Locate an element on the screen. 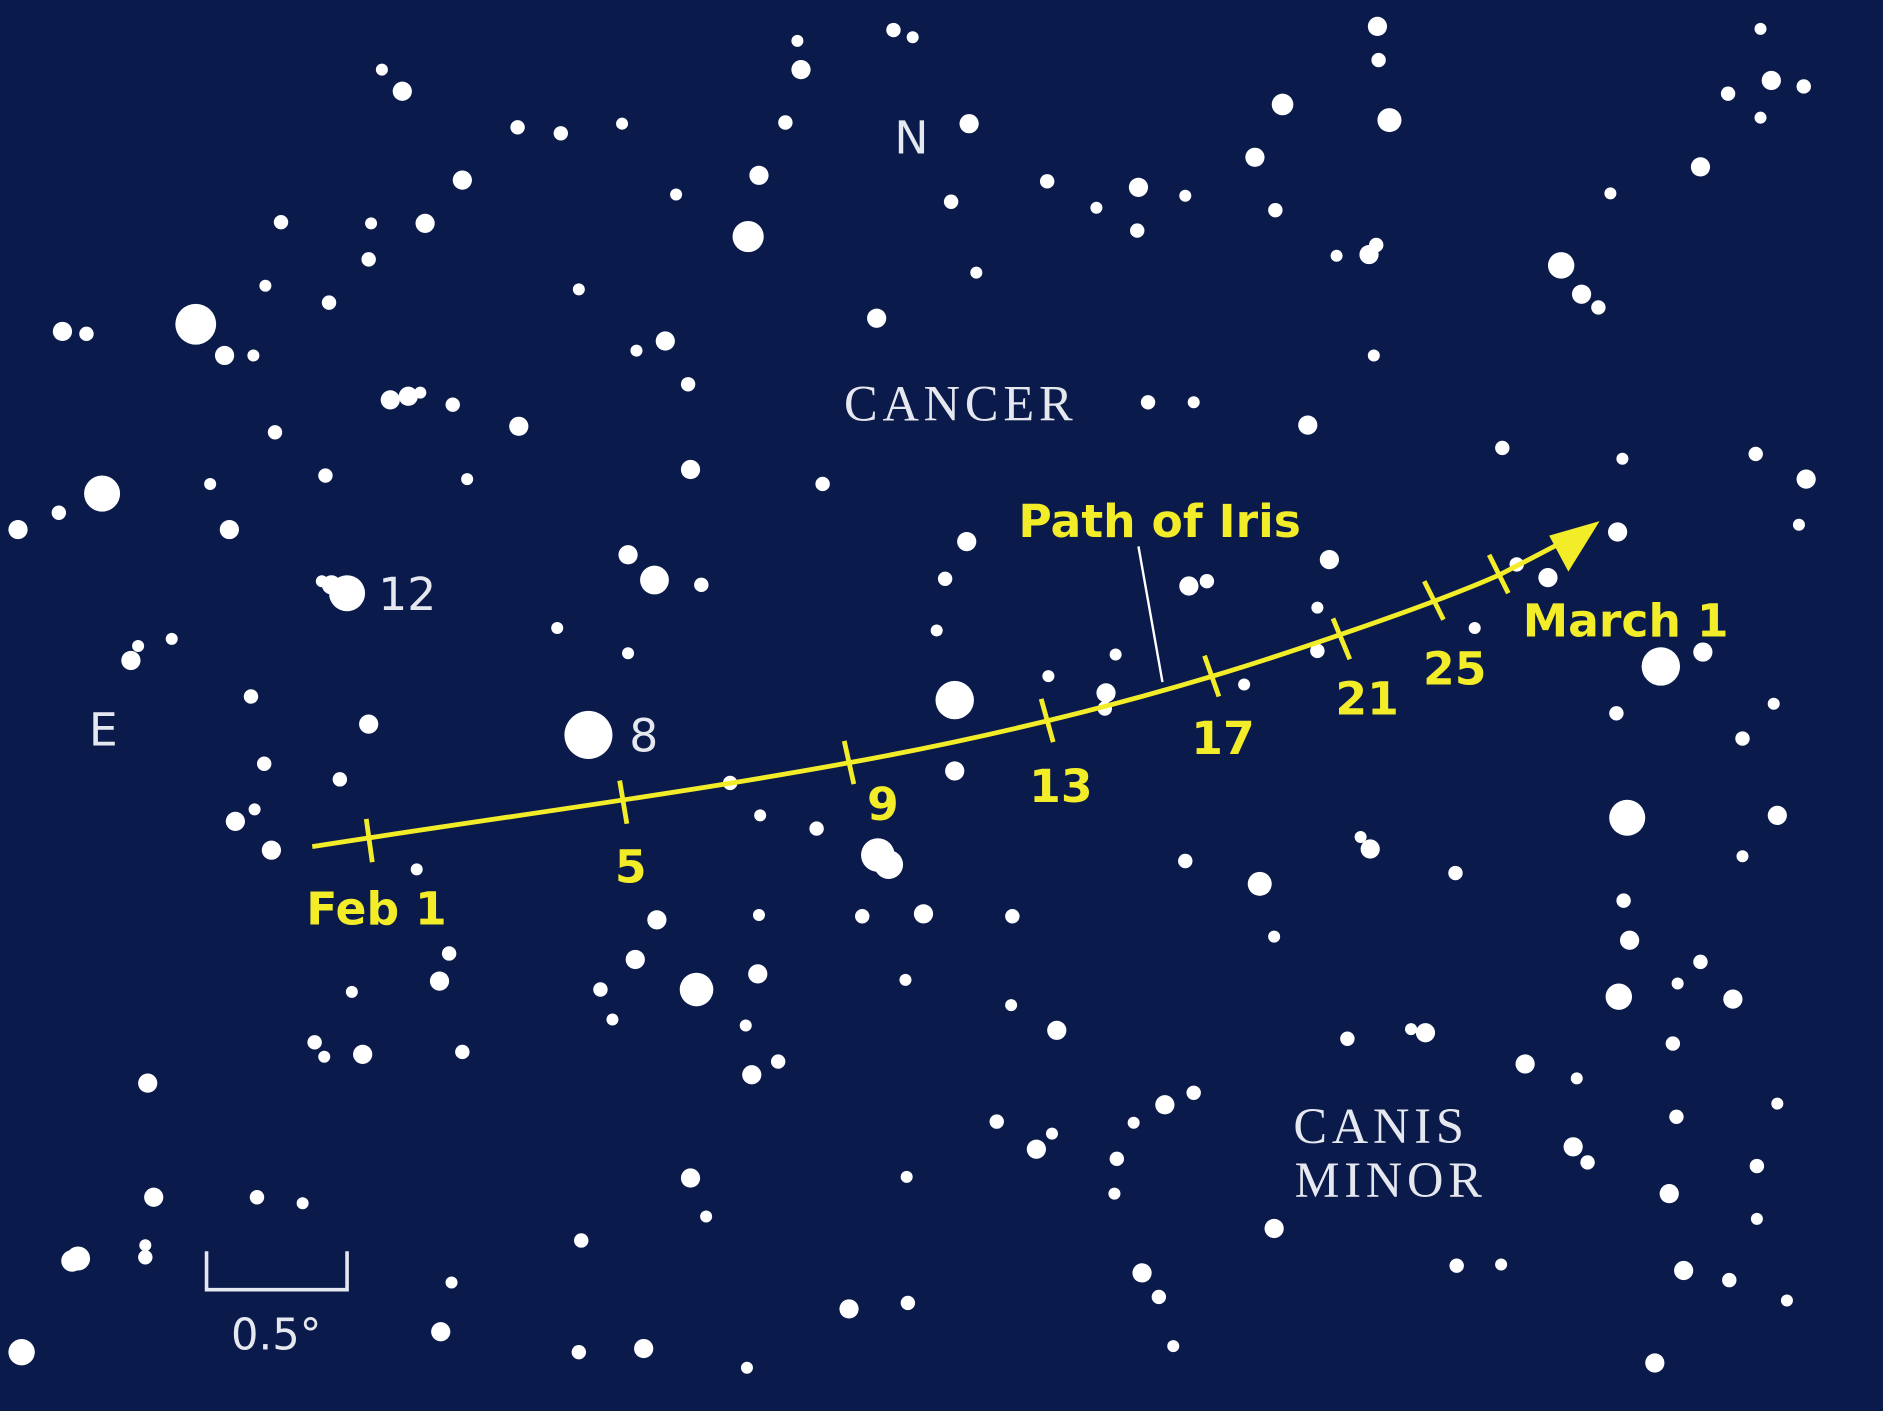 The width and height of the screenshot is (1883, 1411). path-ticks is located at coordinates (937, 708).